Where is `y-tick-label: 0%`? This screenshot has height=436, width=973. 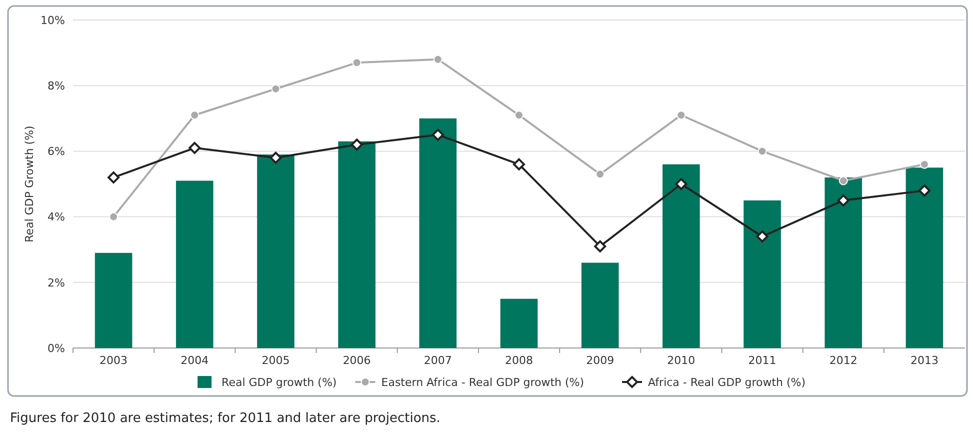 y-tick-label: 0% is located at coordinates (56, 348).